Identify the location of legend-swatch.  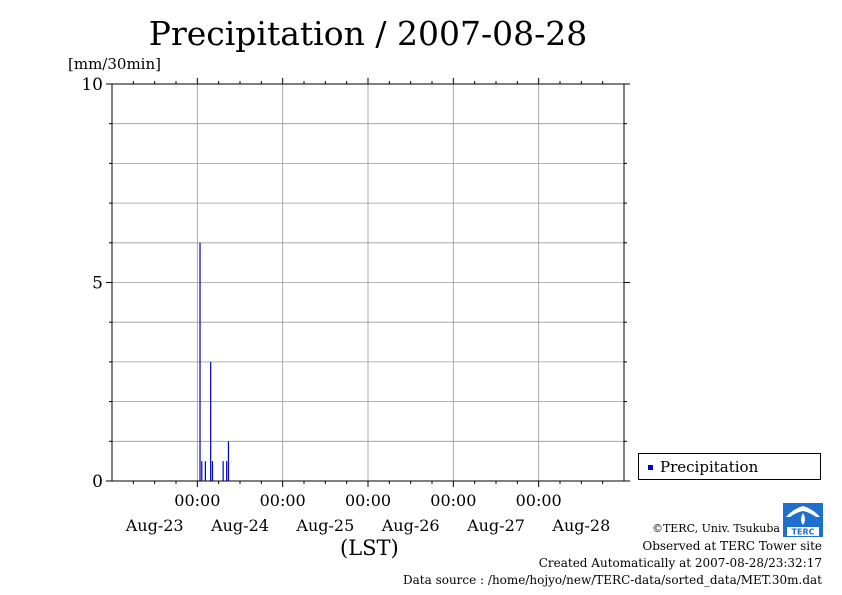
(650, 467).